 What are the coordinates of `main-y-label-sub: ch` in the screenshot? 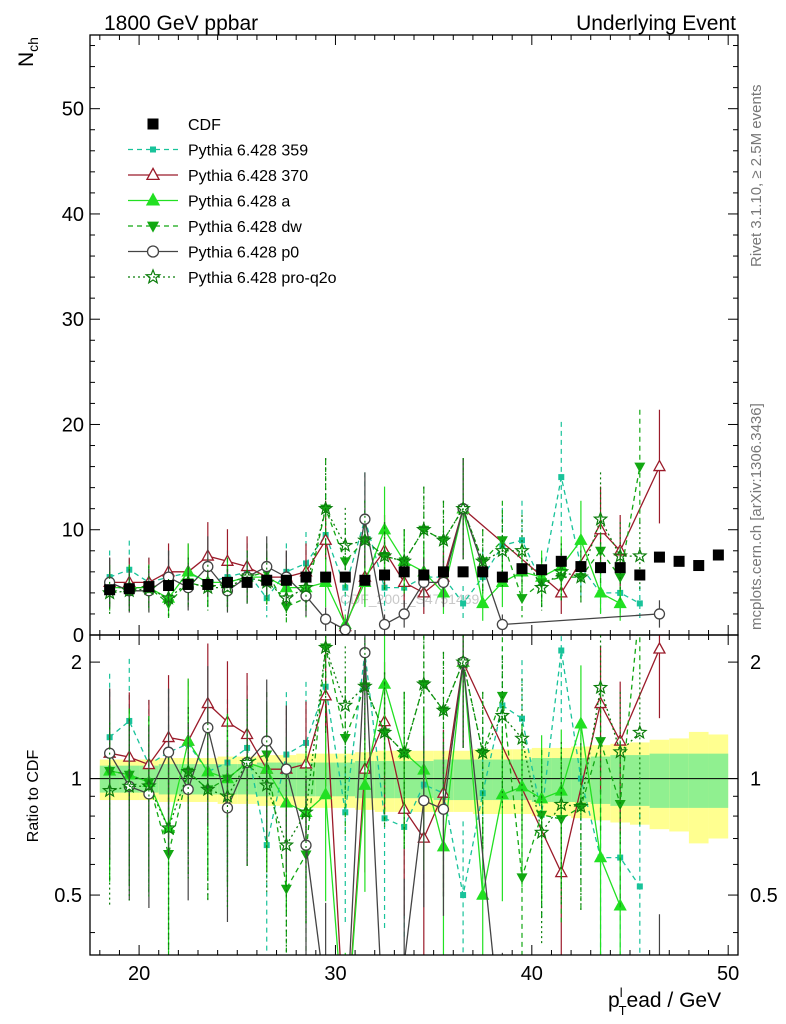 It's located at (33, 44).